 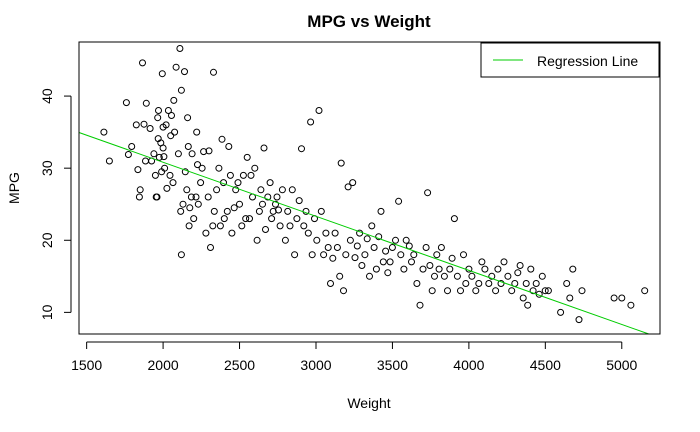 I want to click on x-tick-label: 2500, so click(x=239, y=365).